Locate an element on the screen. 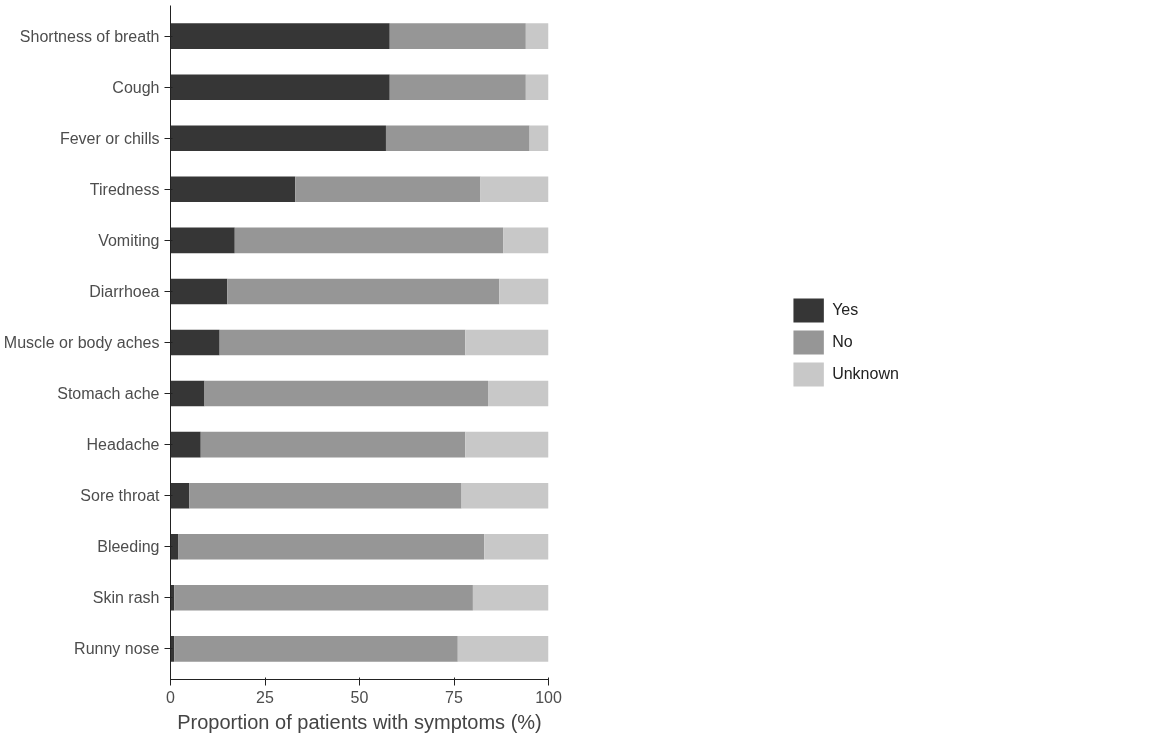 The image size is (1152, 747). legend-label: Yes is located at coordinates (845, 310).